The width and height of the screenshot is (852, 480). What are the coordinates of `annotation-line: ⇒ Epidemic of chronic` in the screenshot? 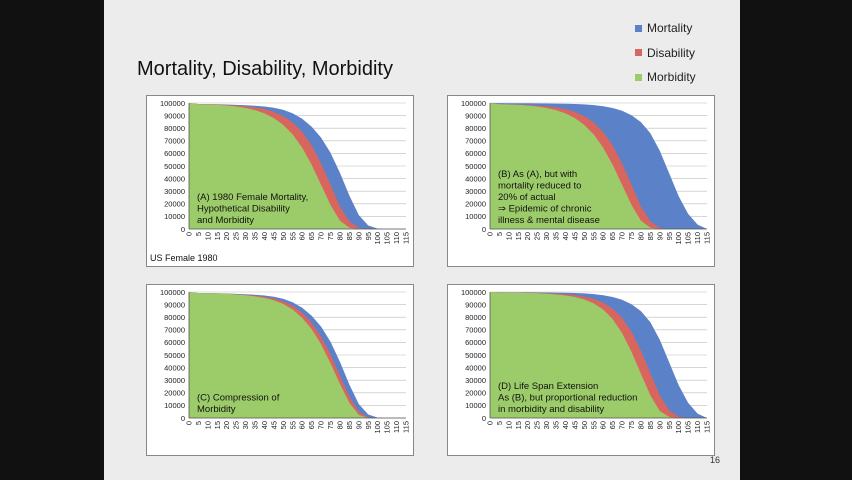 It's located at (545, 209).